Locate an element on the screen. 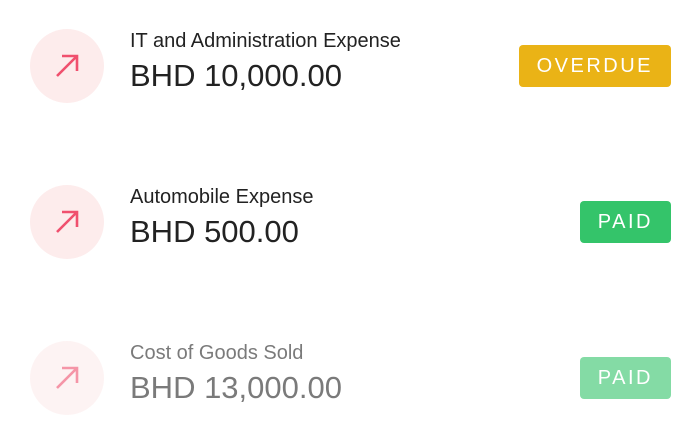 This screenshot has width=699, height=445. status-badge: OVERDUE is located at coordinates (594, 66).